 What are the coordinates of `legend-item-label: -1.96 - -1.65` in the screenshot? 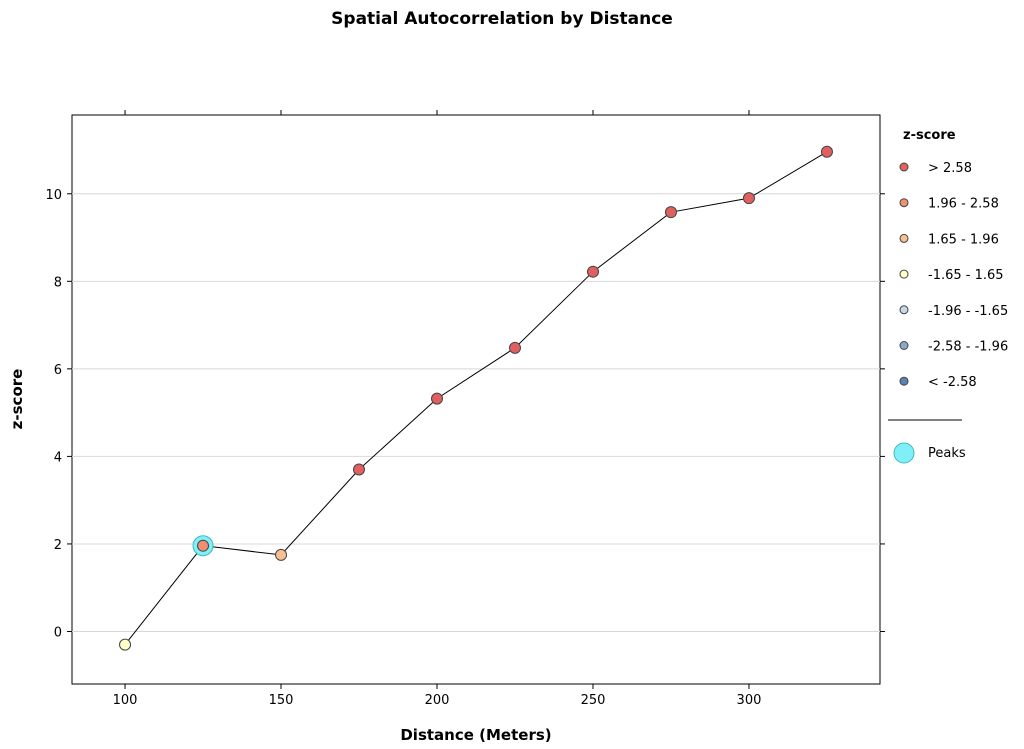 It's located at (968, 311).